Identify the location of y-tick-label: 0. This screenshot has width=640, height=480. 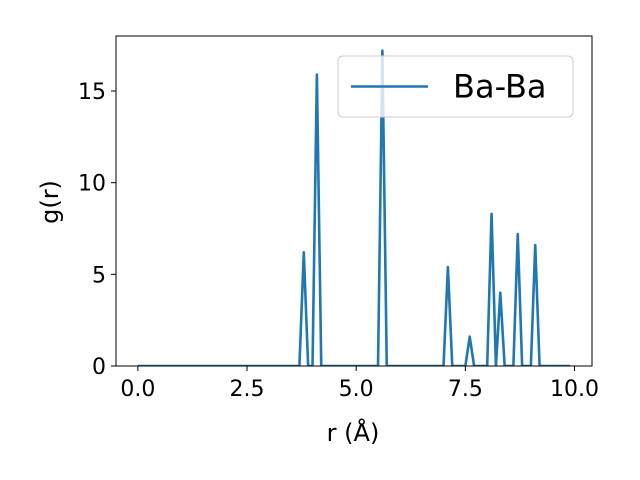
(99, 367).